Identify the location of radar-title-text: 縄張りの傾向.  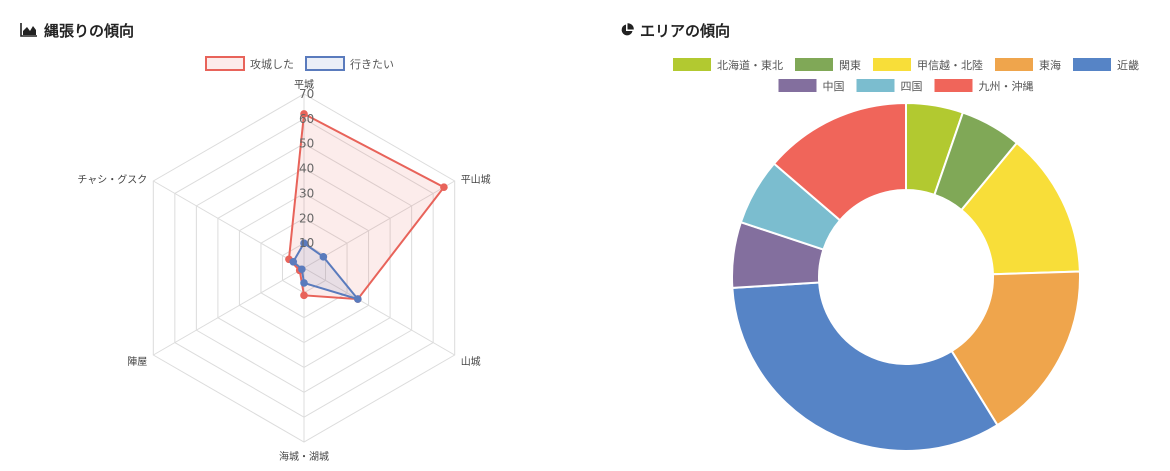
(89, 30).